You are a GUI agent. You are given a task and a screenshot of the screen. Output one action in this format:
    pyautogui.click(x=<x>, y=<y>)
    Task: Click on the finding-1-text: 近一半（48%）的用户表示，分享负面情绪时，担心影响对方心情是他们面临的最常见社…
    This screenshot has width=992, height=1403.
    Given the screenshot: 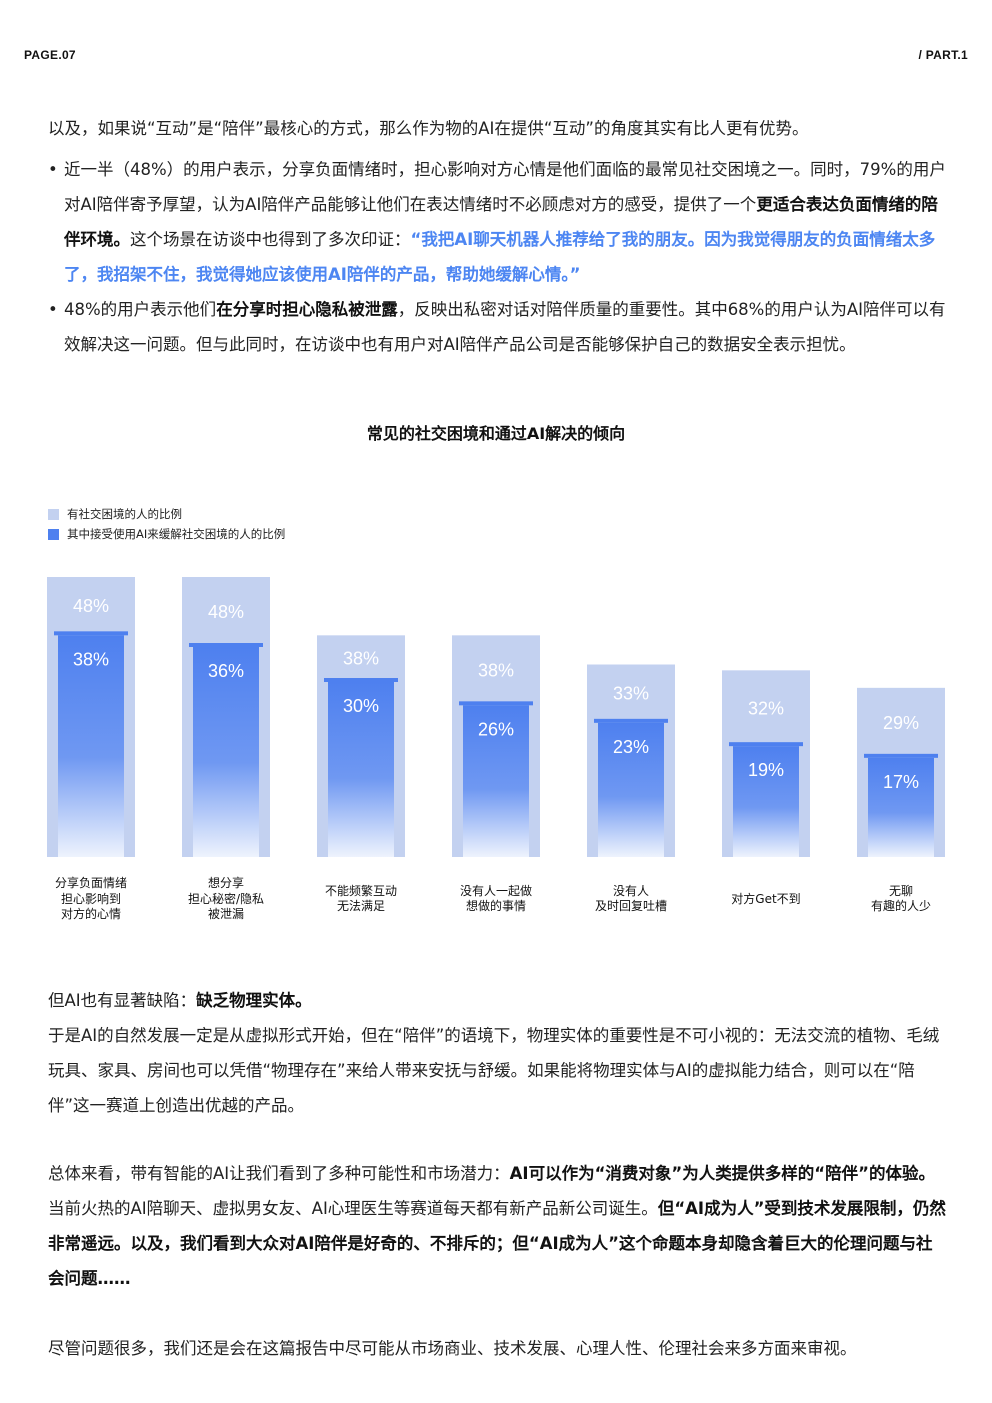 What is the action you would take?
    pyautogui.click(x=505, y=187)
    